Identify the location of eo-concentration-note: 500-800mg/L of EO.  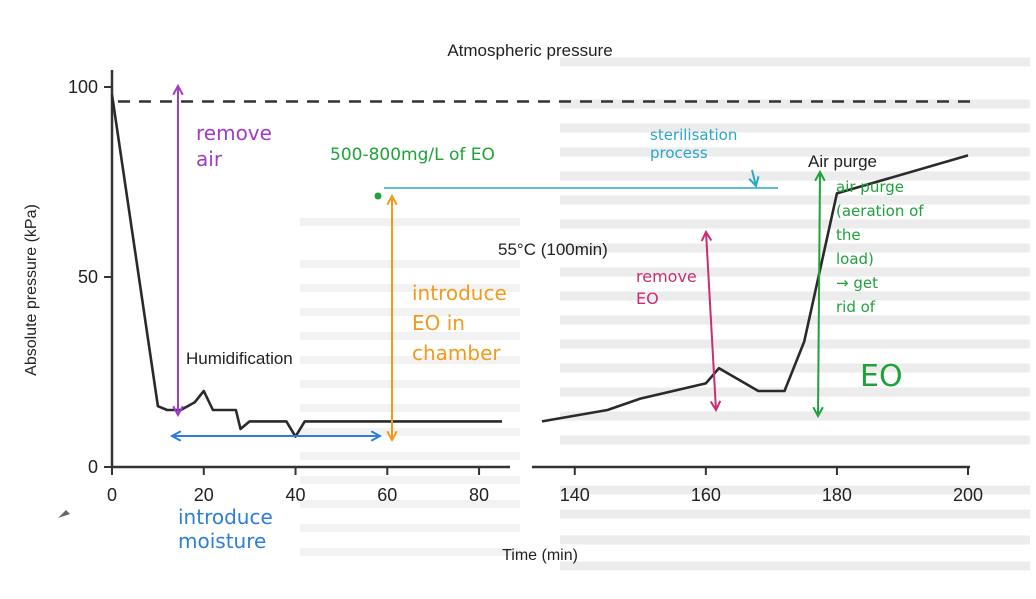
(412, 155).